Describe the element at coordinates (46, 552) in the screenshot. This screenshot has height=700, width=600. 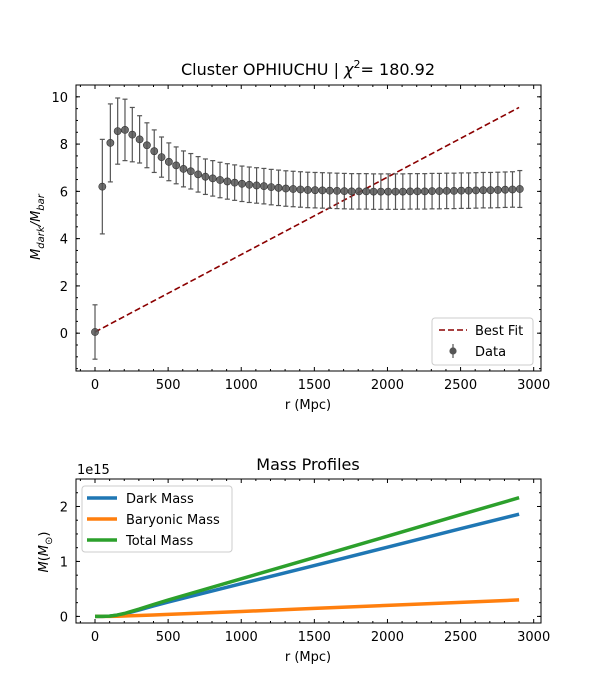
I see `bottom-y-axis-label: M(M⊙)` at that location.